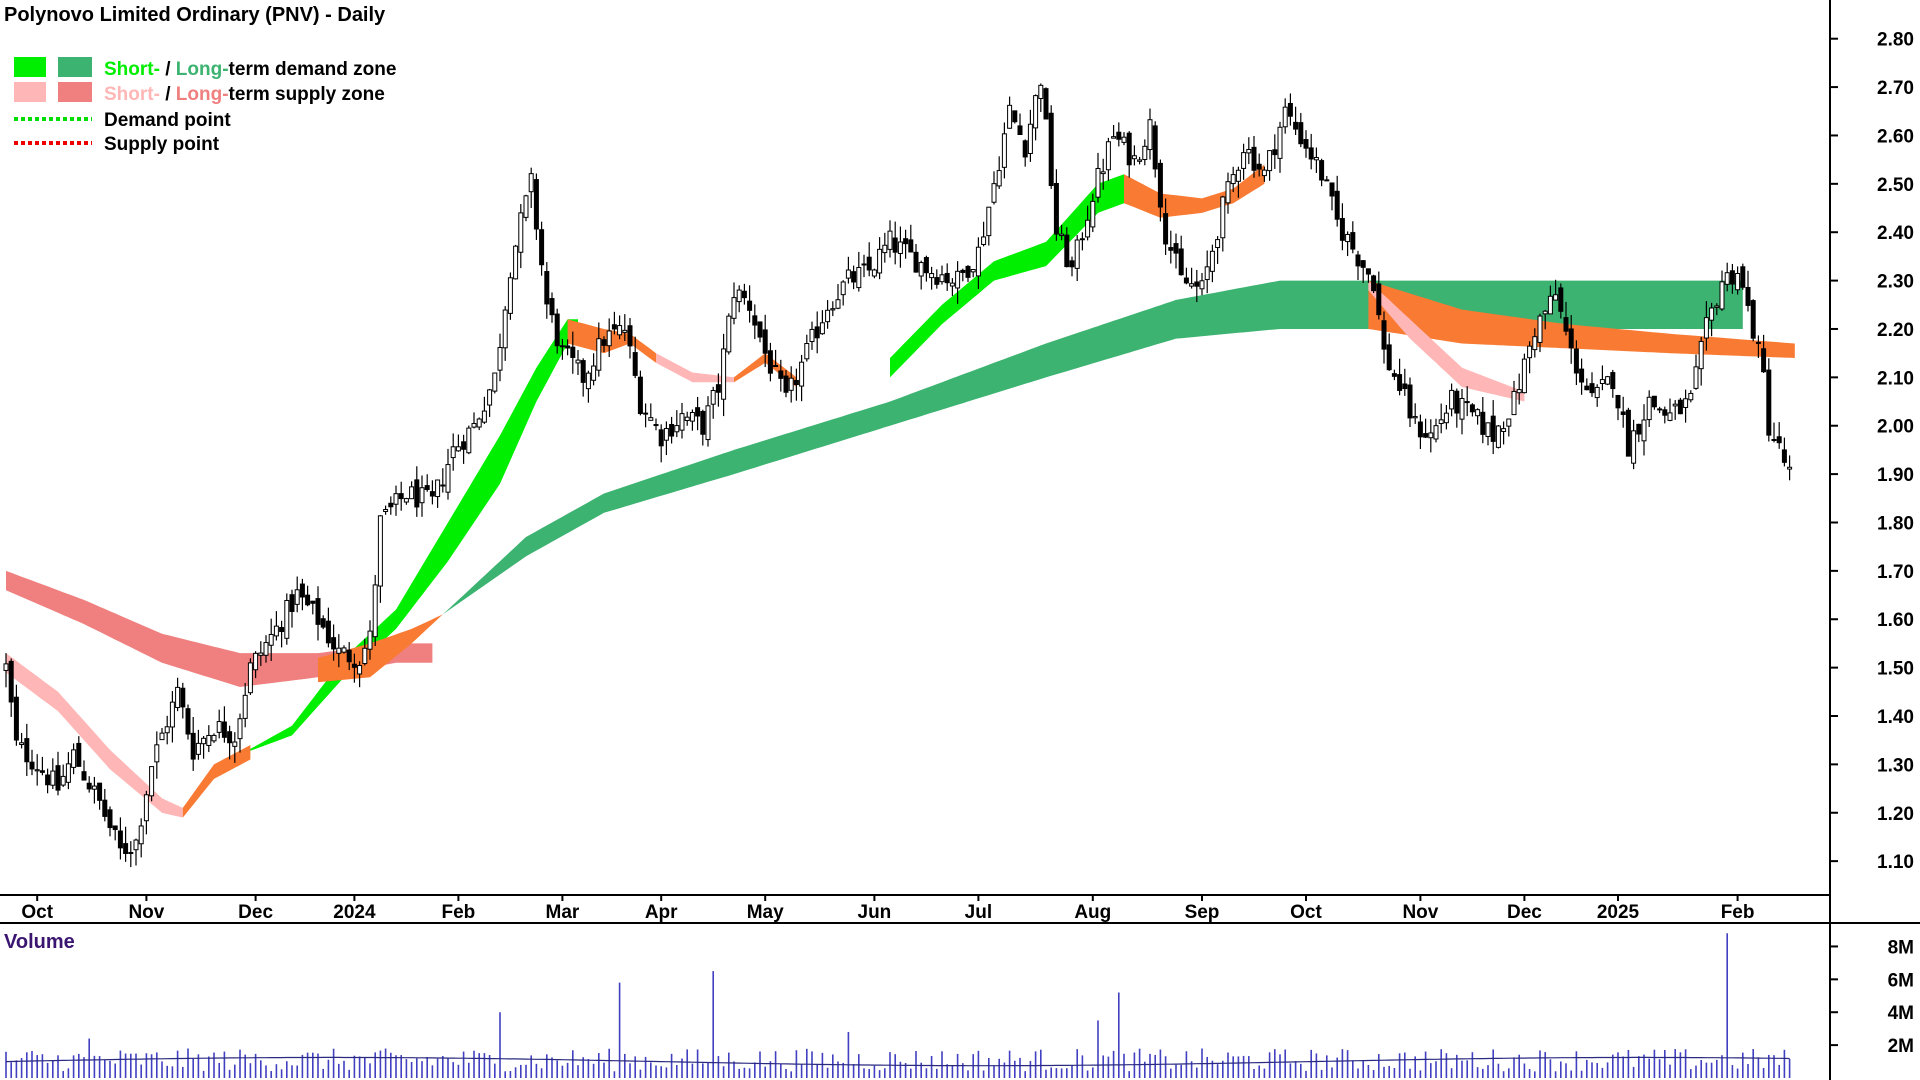 The height and width of the screenshot is (1080, 1920). I want to click on legend-swatch-long-supply, so click(75, 92).